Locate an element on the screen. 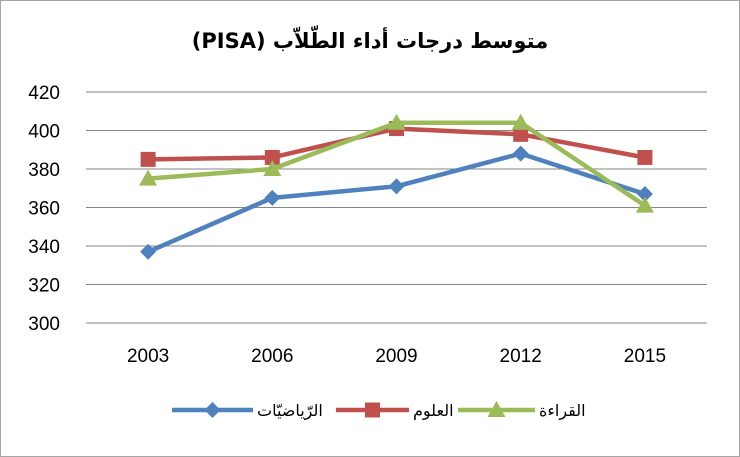 The height and width of the screenshot is (457, 740). legend-item: القراءة is located at coordinates (522, 411).